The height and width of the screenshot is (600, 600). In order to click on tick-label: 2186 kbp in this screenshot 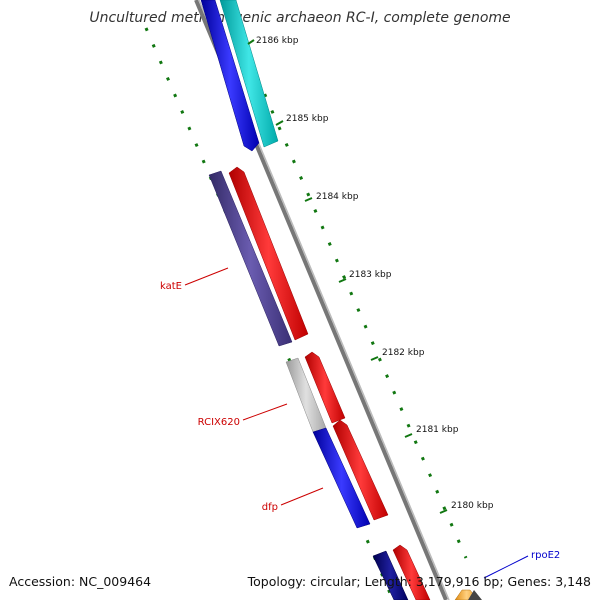, I will do `click(277, 41)`.